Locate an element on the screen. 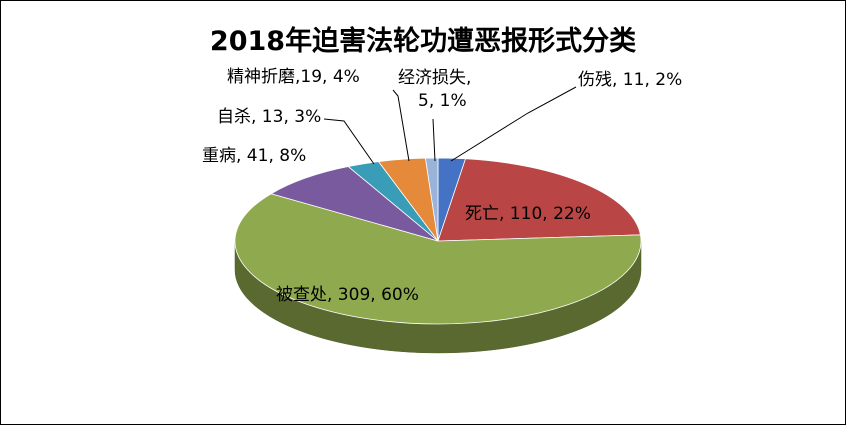 This screenshot has width=846, height=425. slice-label-slice-5: 精神折磨,19, 4% is located at coordinates (293, 77).